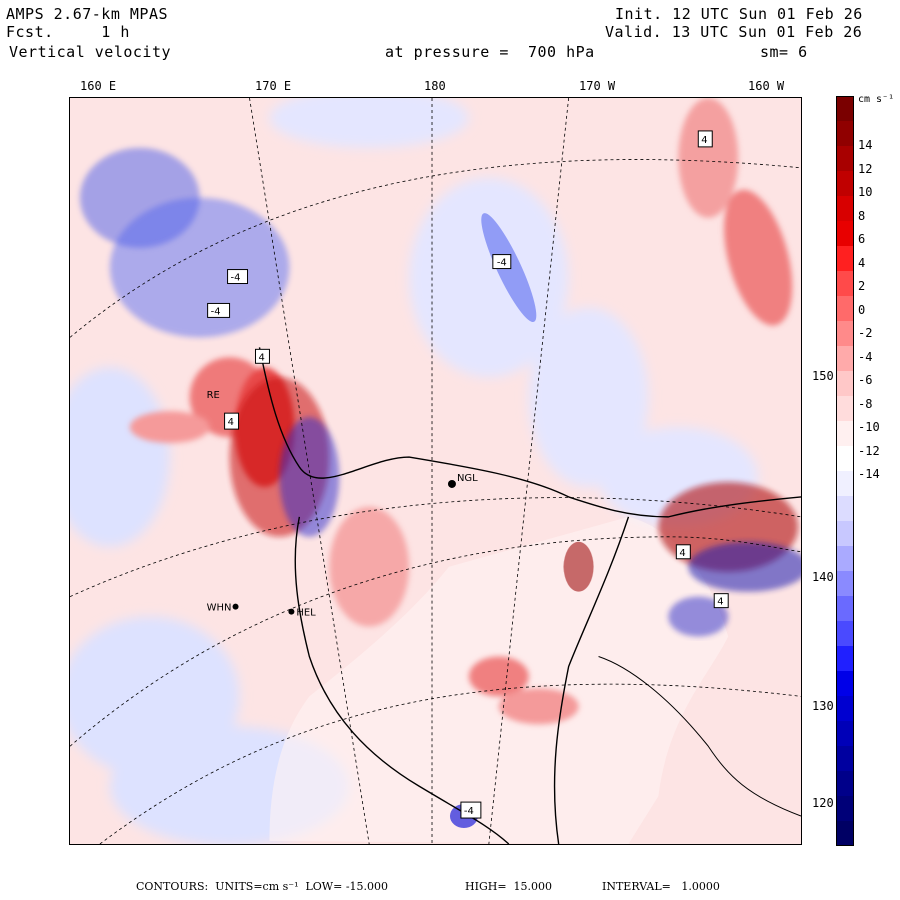 The image size is (900, 900). I want to click on model-title: AMPS 2.67-km MPAS, so click(87, 14).